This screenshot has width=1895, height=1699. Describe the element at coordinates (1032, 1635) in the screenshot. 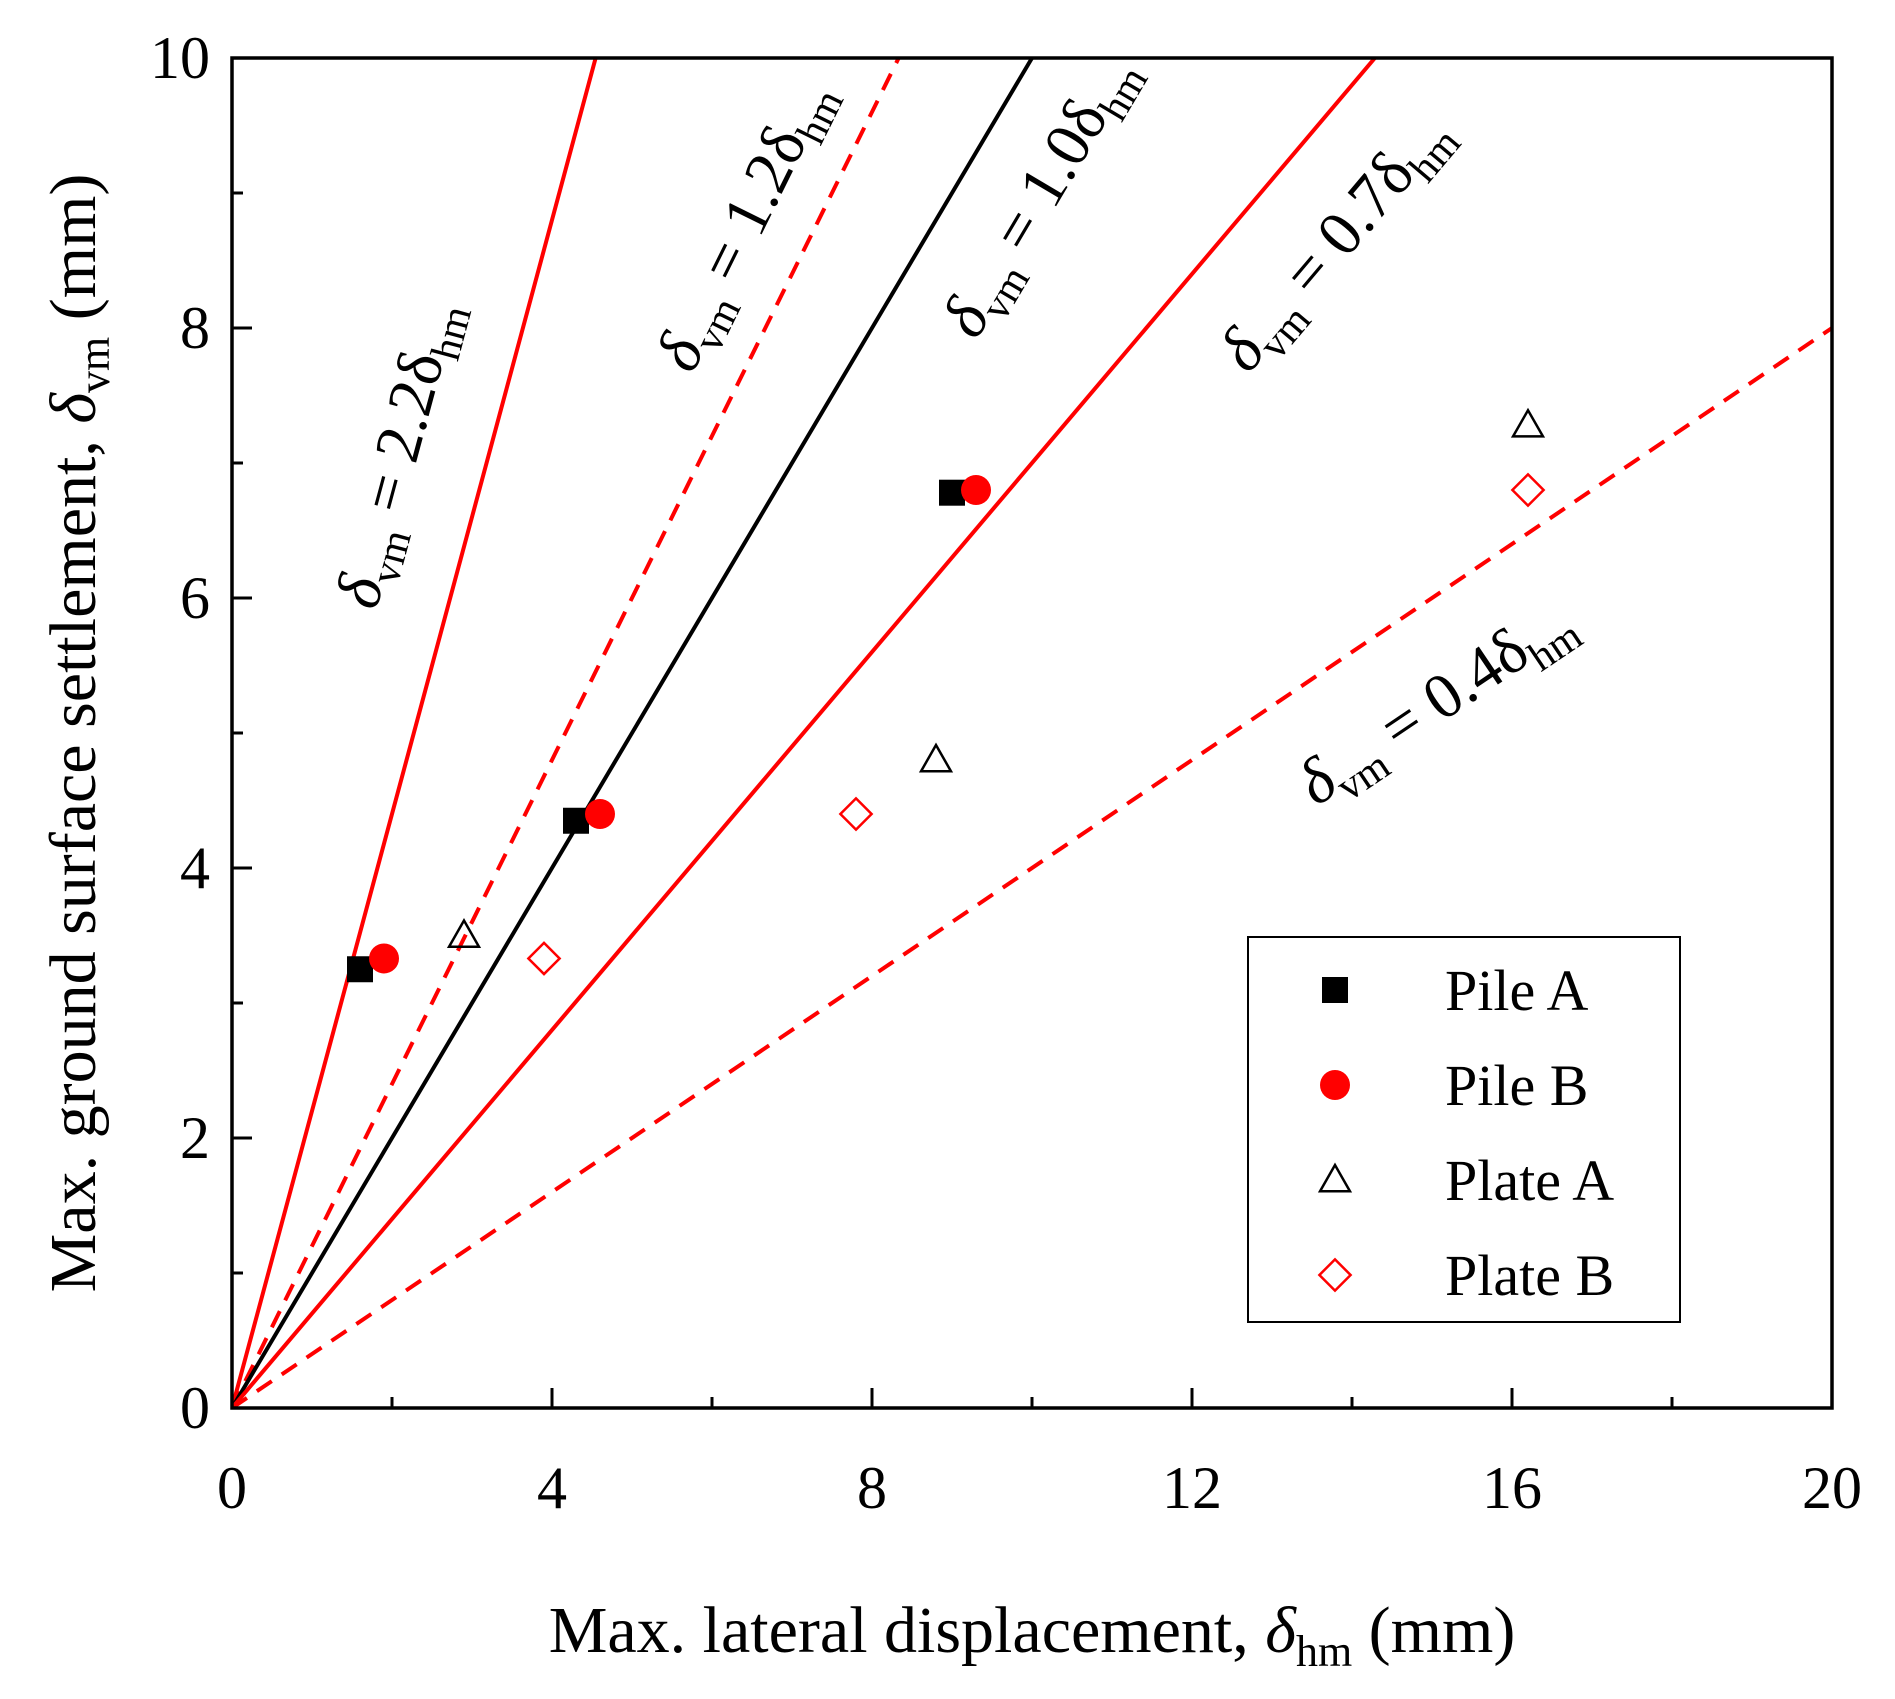

I see `x-axis-title: Max. lateral displacement, δhm (mm)` at that location.